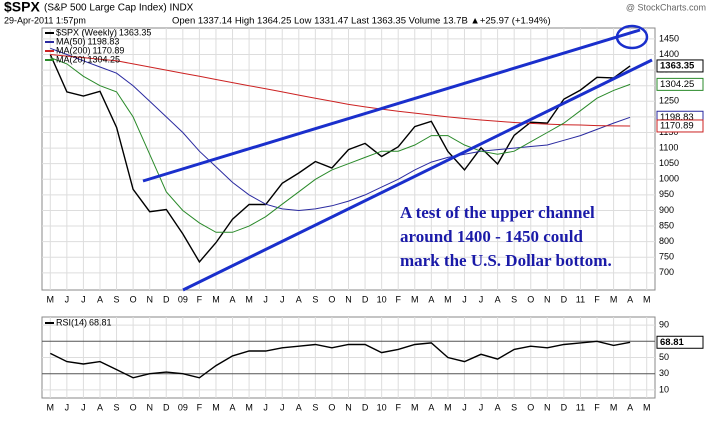 This screenshot has width=711, height=441. I want to click on legend-value: 1363.35, so click(135, 32).